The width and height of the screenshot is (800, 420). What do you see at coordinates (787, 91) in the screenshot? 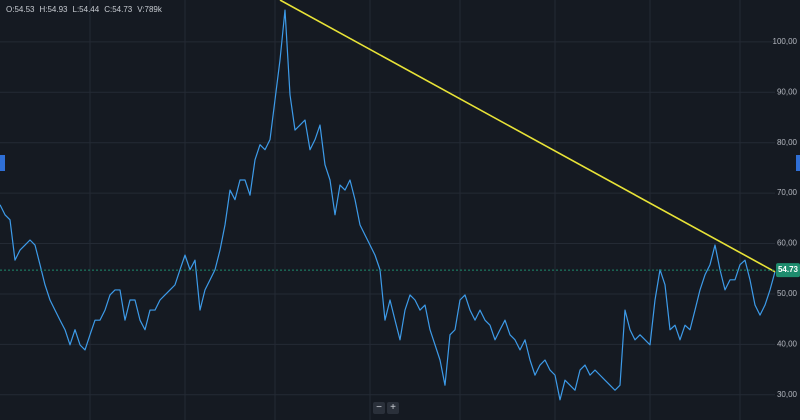
I see `y-tick-label: 90,00` at bounding box center [787, 91].